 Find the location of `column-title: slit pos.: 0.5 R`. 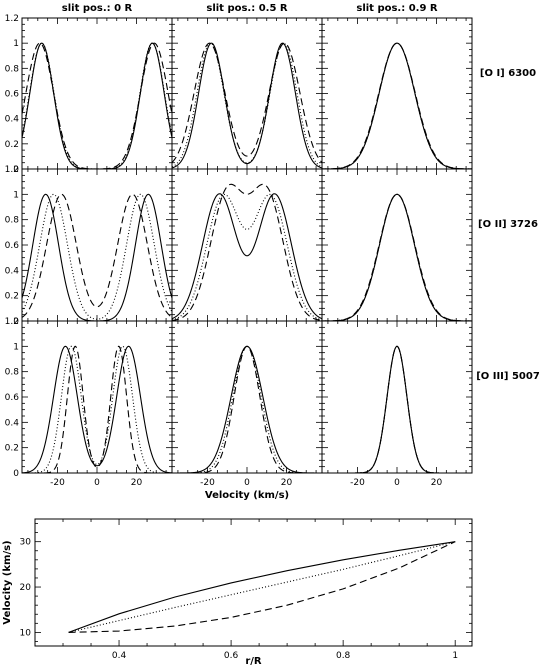

column-title: slit pos.: 0.5 R is located at coordinates (247, 8).